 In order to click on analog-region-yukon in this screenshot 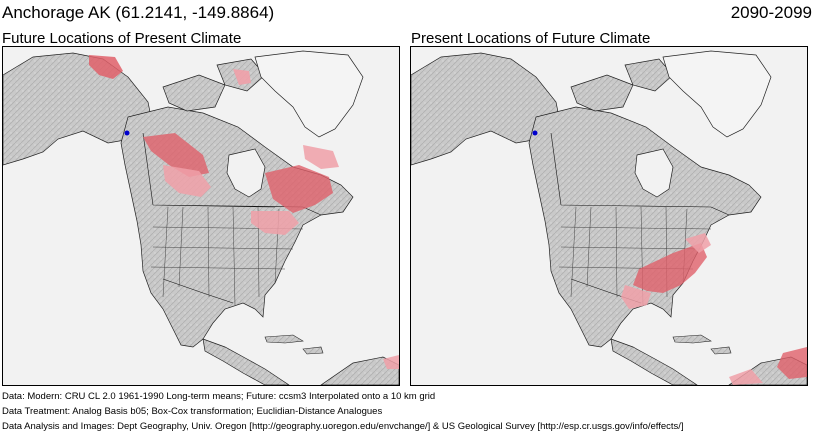, I will do `click(176, 155)`.